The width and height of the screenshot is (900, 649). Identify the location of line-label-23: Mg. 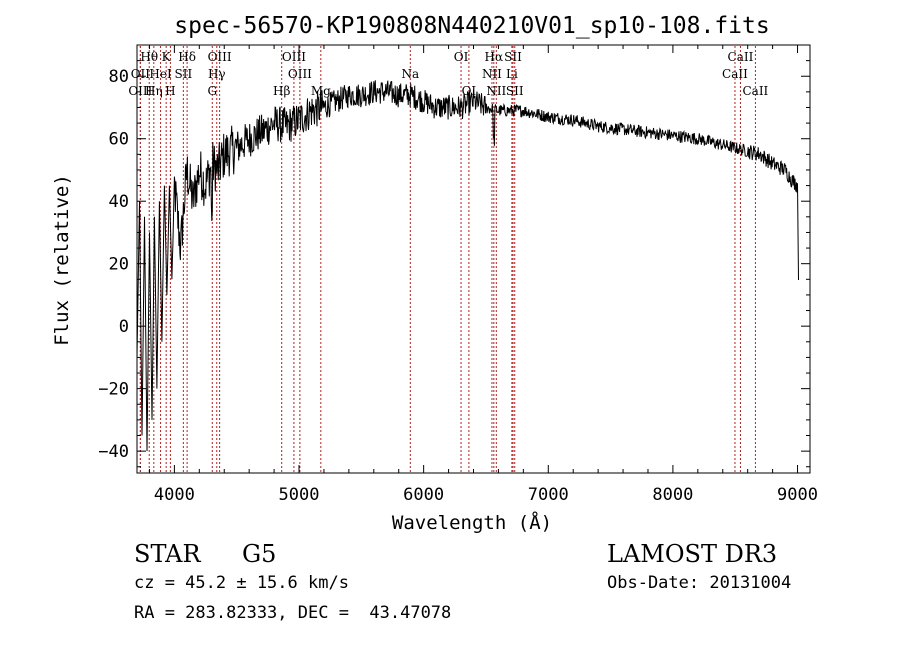
(321, 91).